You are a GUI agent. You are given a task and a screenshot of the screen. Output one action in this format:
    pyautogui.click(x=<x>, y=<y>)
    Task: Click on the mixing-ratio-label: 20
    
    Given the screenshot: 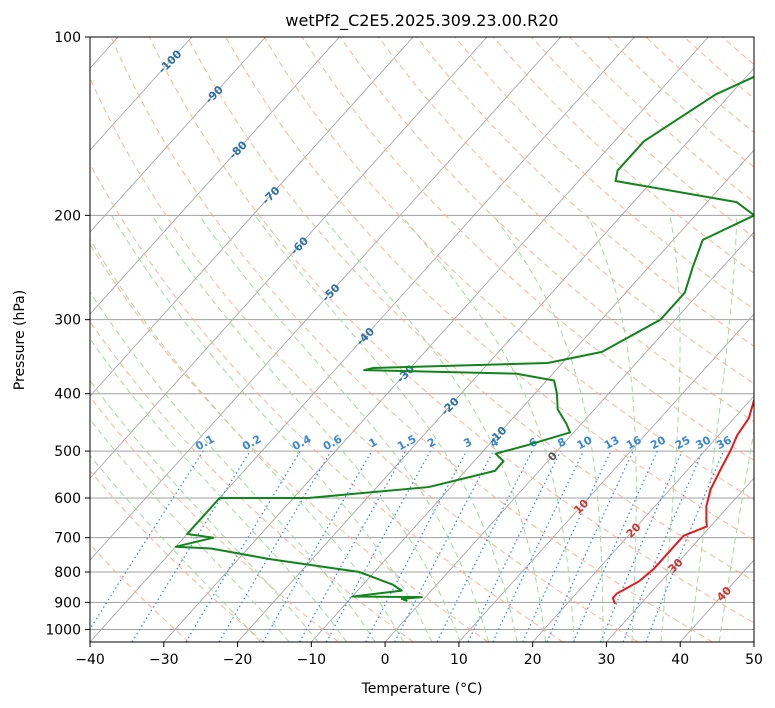 What is the action you would take?
    pyautogui.click(x=658, y=442)
    